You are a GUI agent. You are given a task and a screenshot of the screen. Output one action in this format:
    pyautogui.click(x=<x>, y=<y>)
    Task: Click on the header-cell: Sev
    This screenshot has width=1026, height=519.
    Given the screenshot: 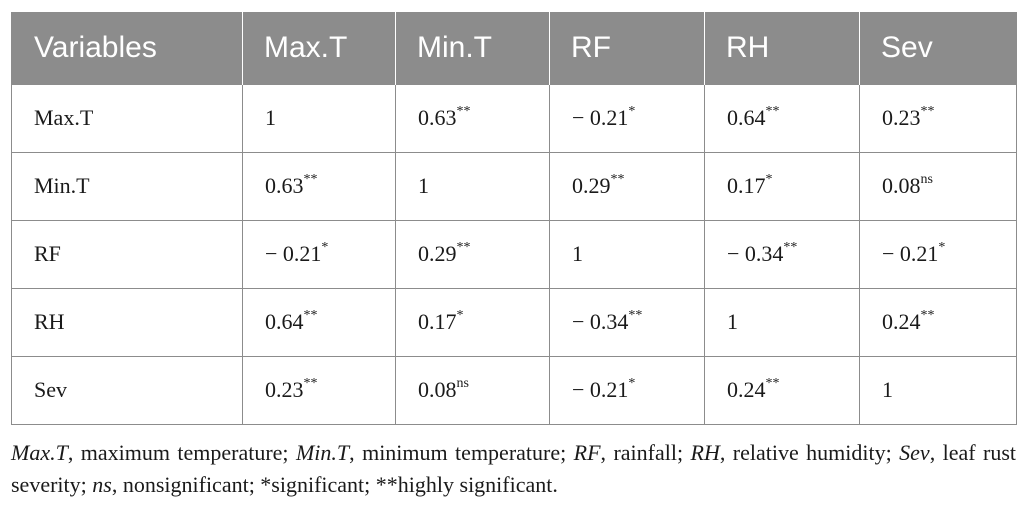 What is the action you would take?
    pyautogui.click(x=938, y=48)
    